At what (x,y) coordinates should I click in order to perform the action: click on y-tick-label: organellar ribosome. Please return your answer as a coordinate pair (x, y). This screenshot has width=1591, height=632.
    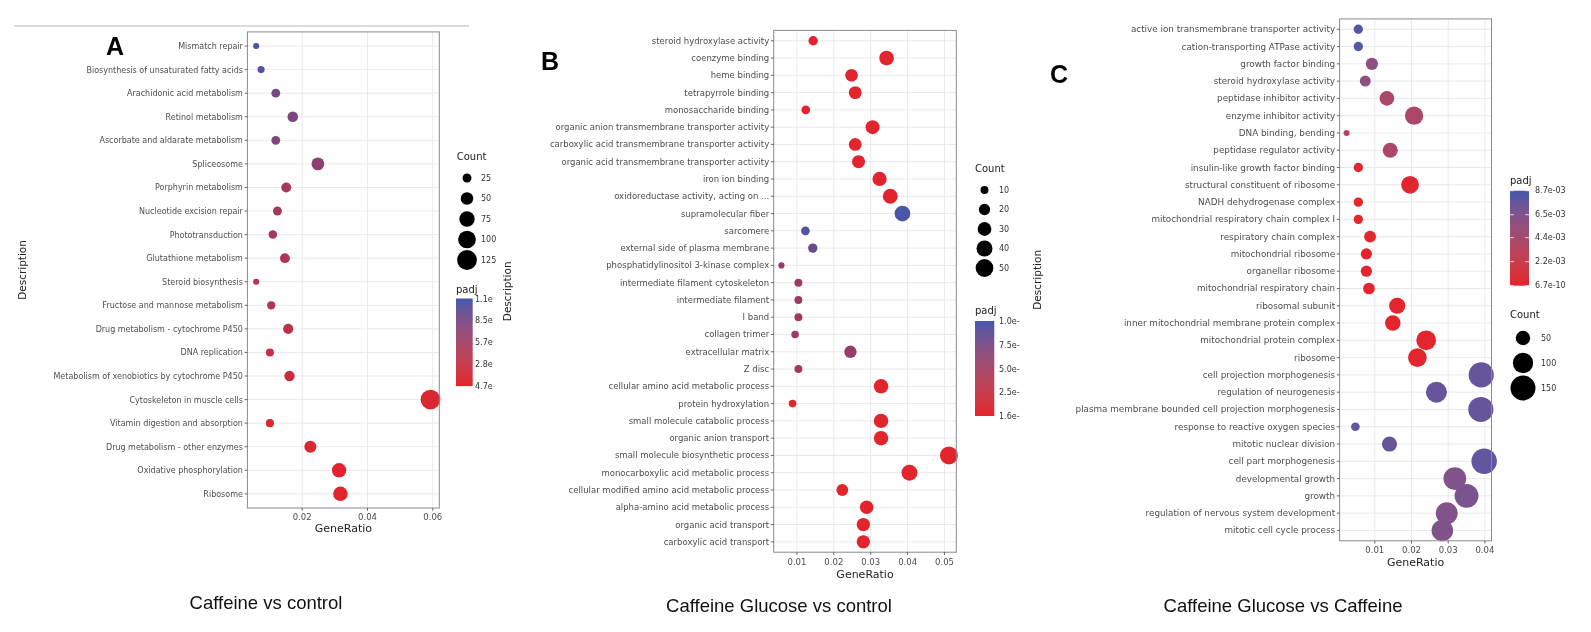
    Looking at the image, I should click on (1291, 271).